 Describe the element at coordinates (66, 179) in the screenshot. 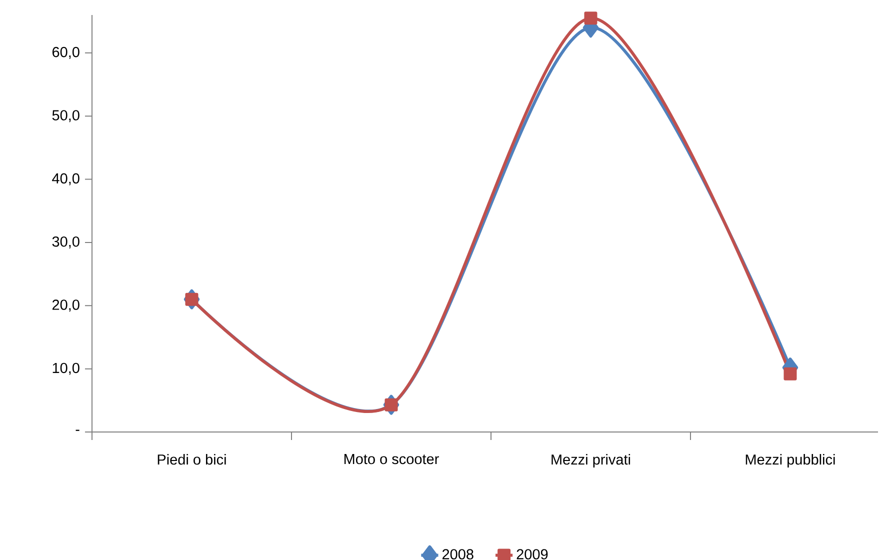

I see `y-tick-label: 40,0` at that location.